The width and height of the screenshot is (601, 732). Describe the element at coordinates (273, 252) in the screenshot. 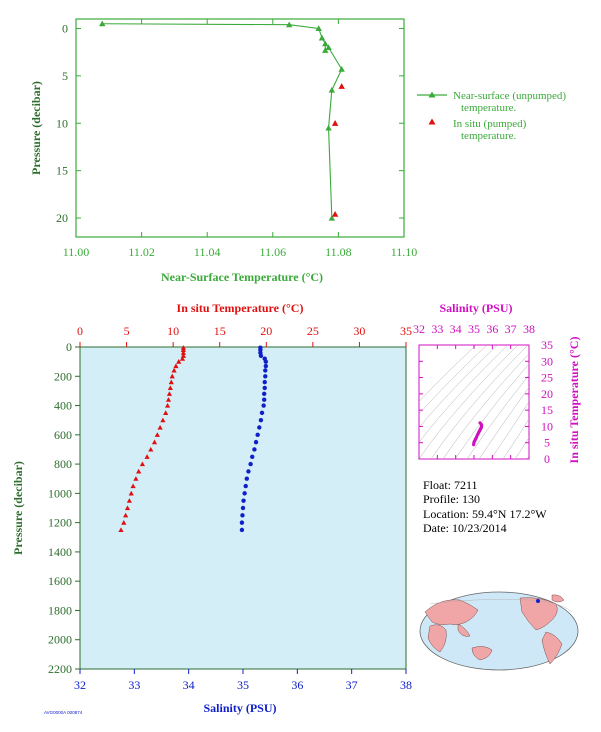

I see `near-surface-x-tick-label: 11.06` at that location.